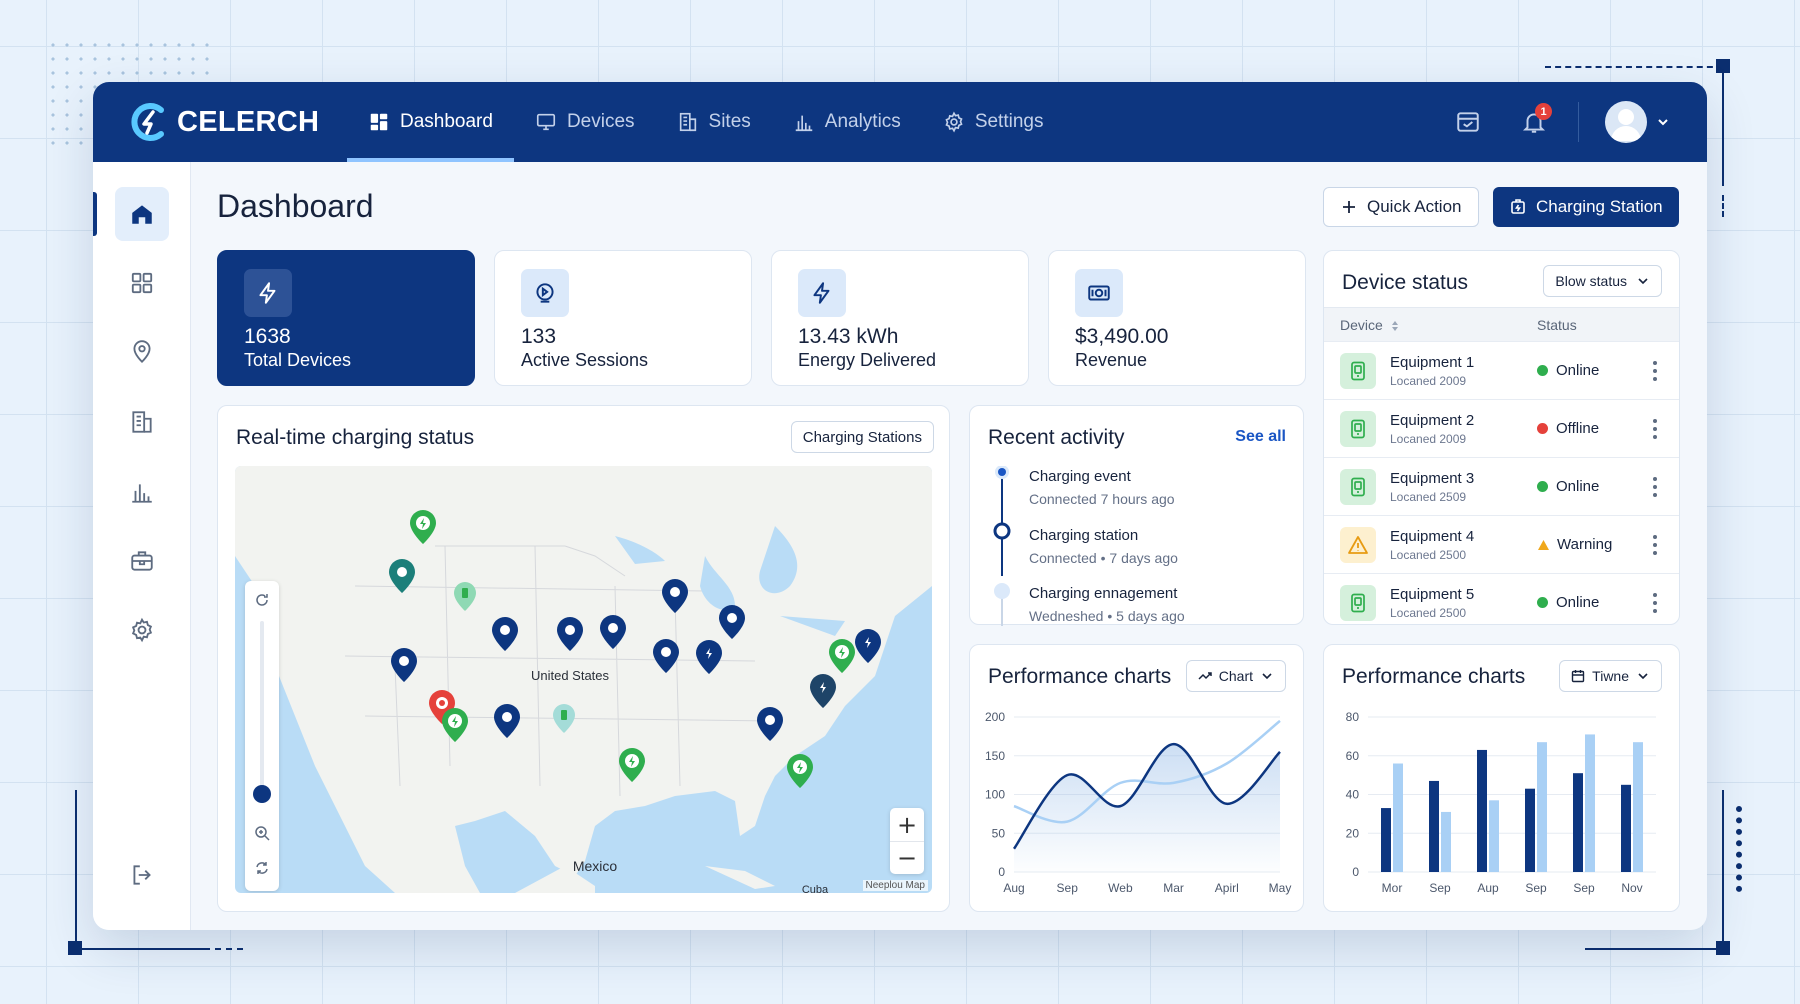 This screenshot has height=1004, width=1800. I want to click on zoom-in-button: +, so click(907, 824).